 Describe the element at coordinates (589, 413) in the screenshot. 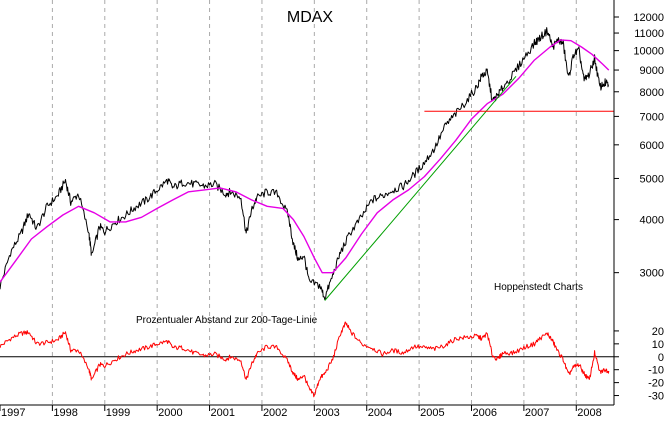

I see `x-tick-label-2008: 2008` at that location.